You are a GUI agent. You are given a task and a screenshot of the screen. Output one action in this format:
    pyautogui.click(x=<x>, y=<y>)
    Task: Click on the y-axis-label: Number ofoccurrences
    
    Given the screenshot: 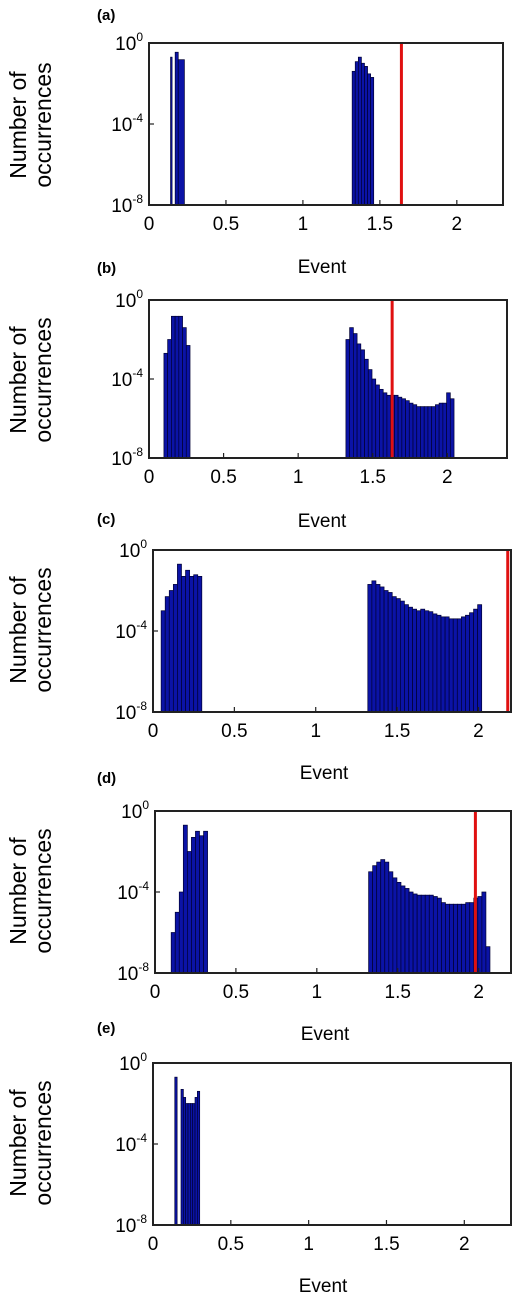 What is the action you would take?
    pyautogui.click(x=30, y=124)
    